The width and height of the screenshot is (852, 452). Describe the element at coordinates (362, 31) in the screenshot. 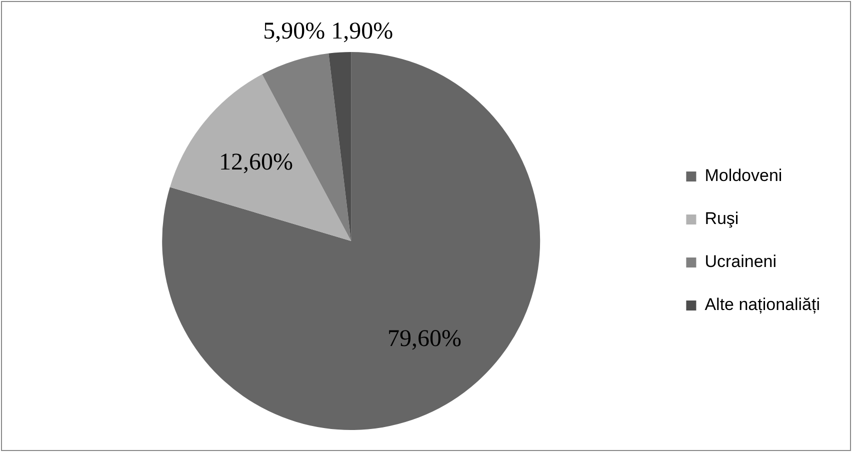

I see `data-label: 1,90%` at that location.